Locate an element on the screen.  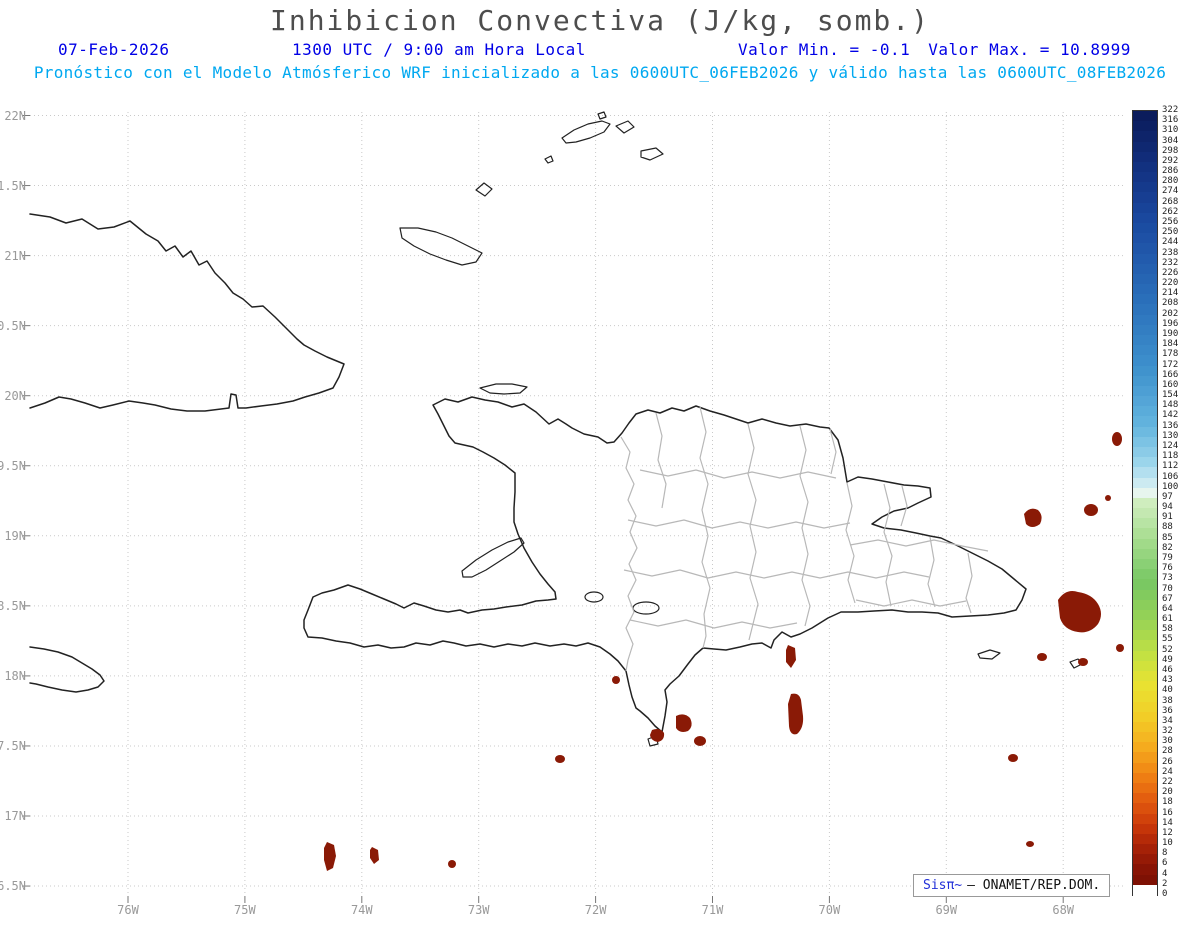
colorbar-tick-label: 91 is located at coordinates (1167, 517).